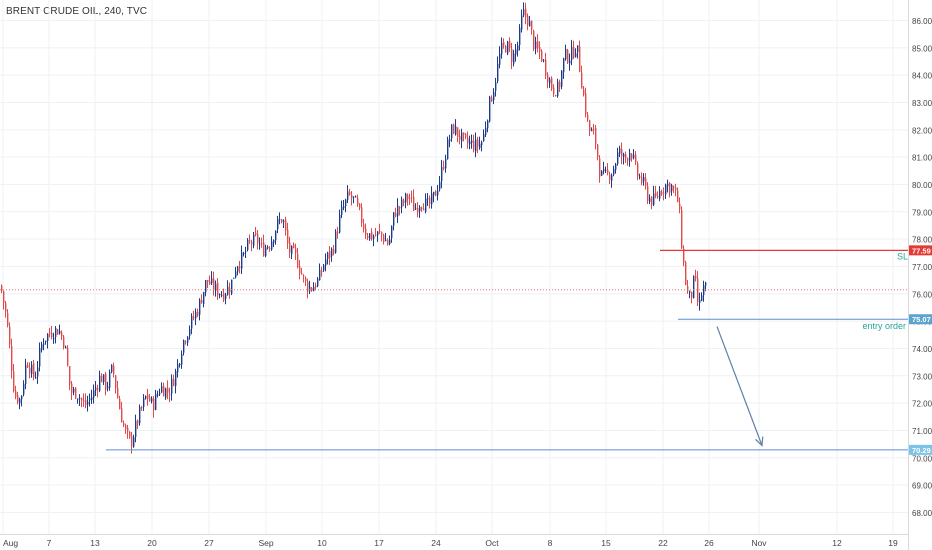 The image size is (932, 550). I want to click on x-tick-label: 8, so click(550, 543).